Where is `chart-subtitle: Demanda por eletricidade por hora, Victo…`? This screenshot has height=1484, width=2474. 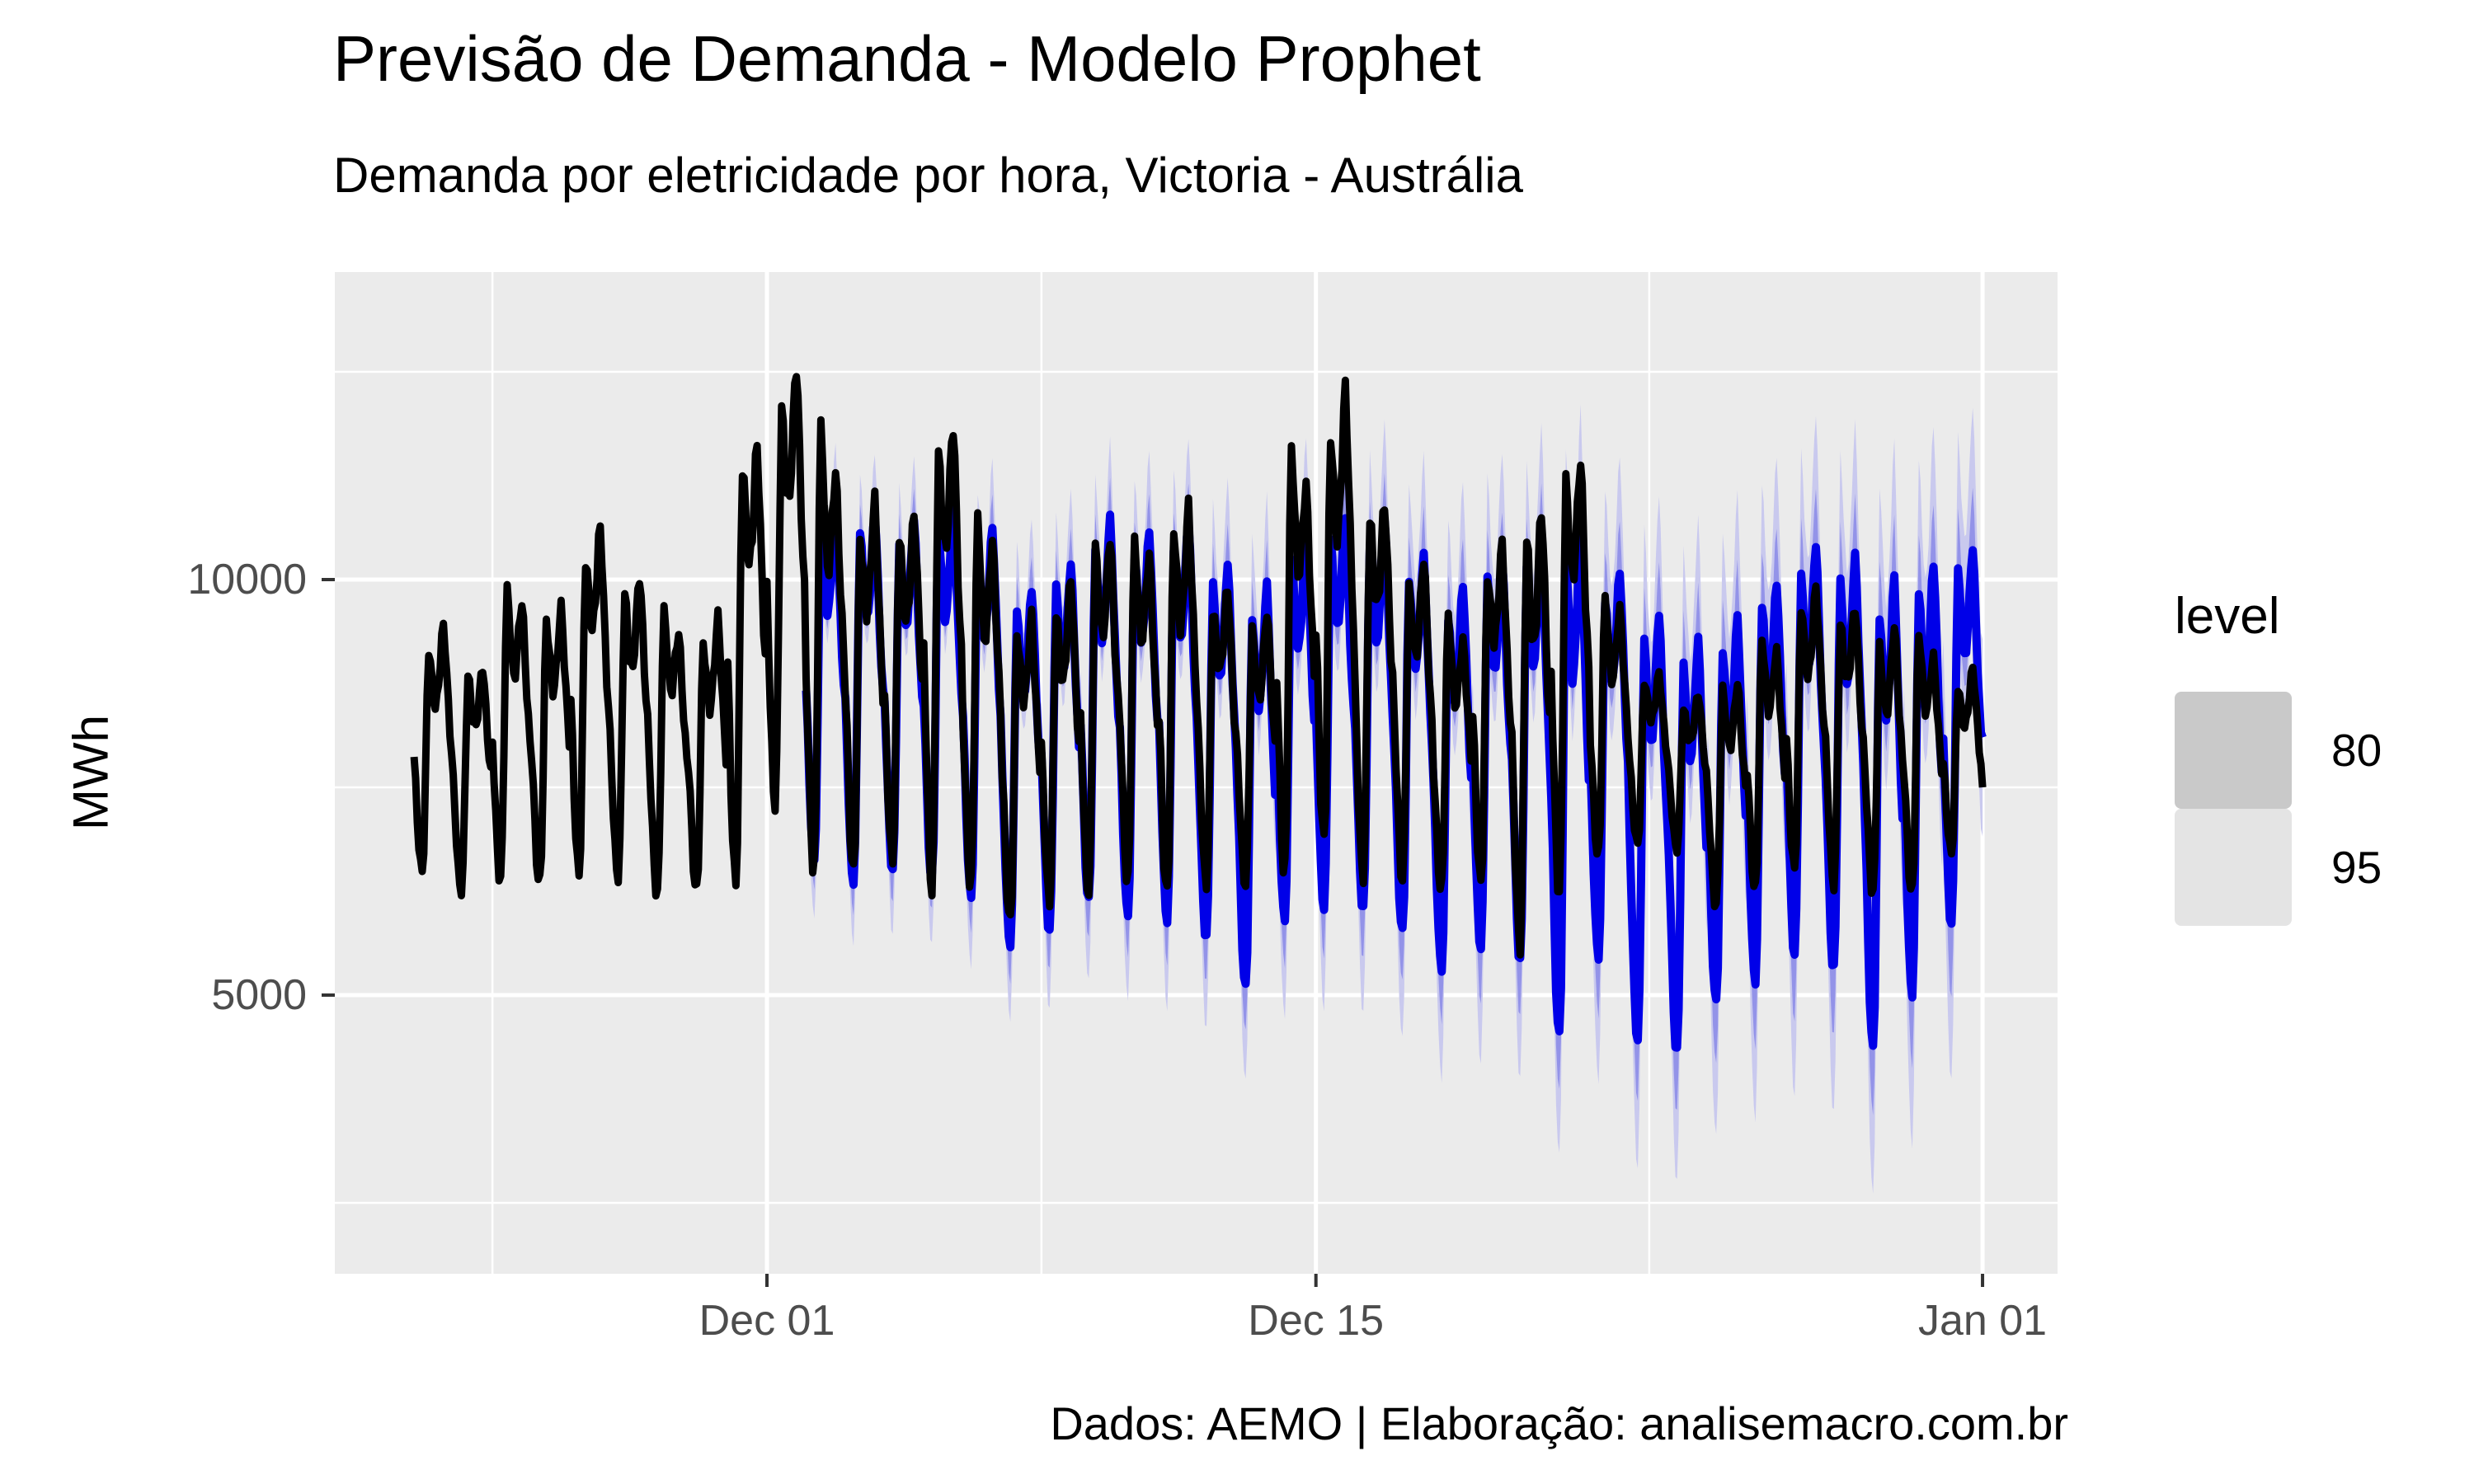 chart-subtitle: Demanda por eletricidade por hora, Victo… is located at coordinates (928, 175).